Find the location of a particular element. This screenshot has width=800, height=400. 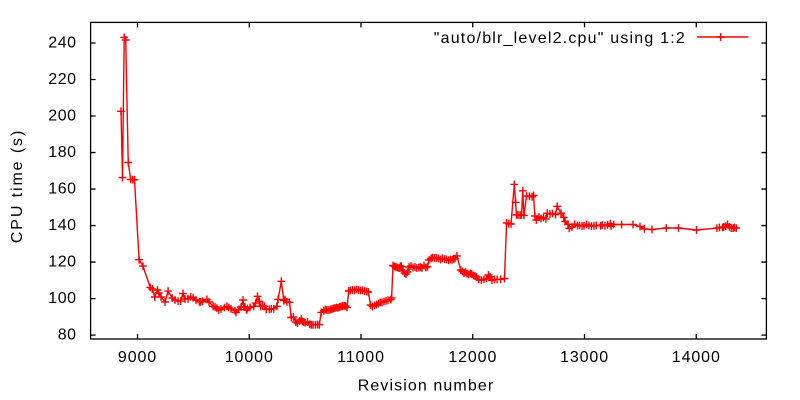

svg-text: 12000 is located at coordinates (472, 357).